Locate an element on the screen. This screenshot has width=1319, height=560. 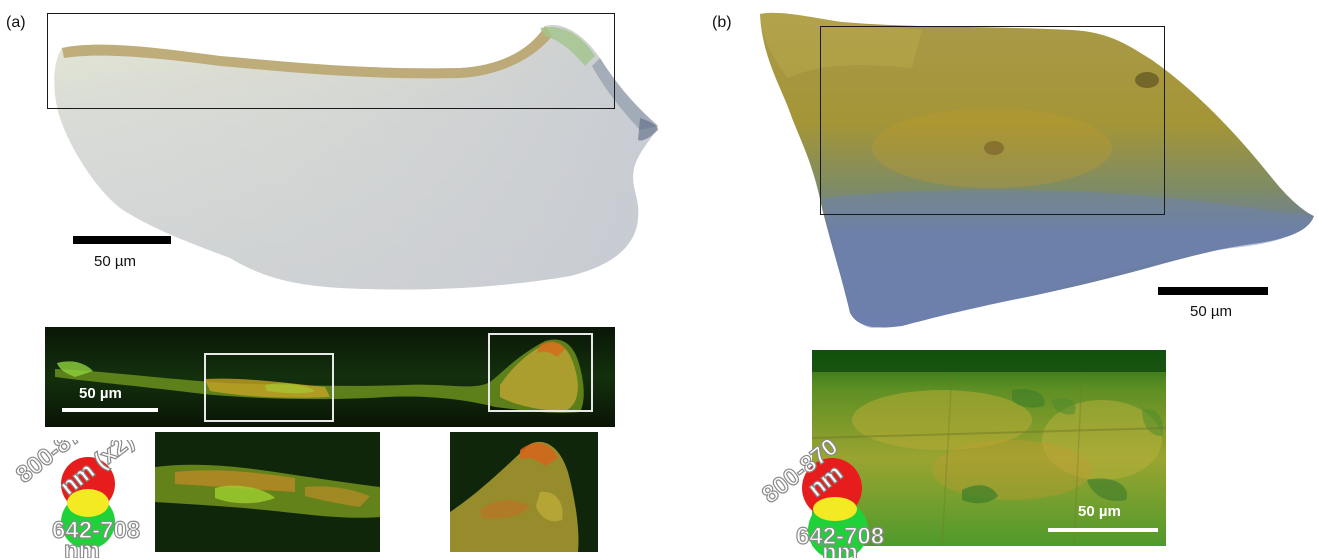
strip-scale-bar is located at coordinates (110, 410).